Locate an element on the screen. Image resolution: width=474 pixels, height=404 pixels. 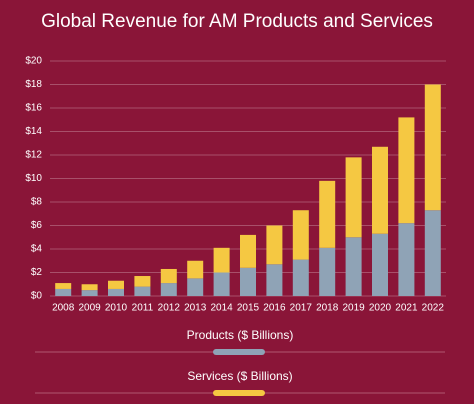
y-tick-label: $6 is located at coordinates (37, 225).